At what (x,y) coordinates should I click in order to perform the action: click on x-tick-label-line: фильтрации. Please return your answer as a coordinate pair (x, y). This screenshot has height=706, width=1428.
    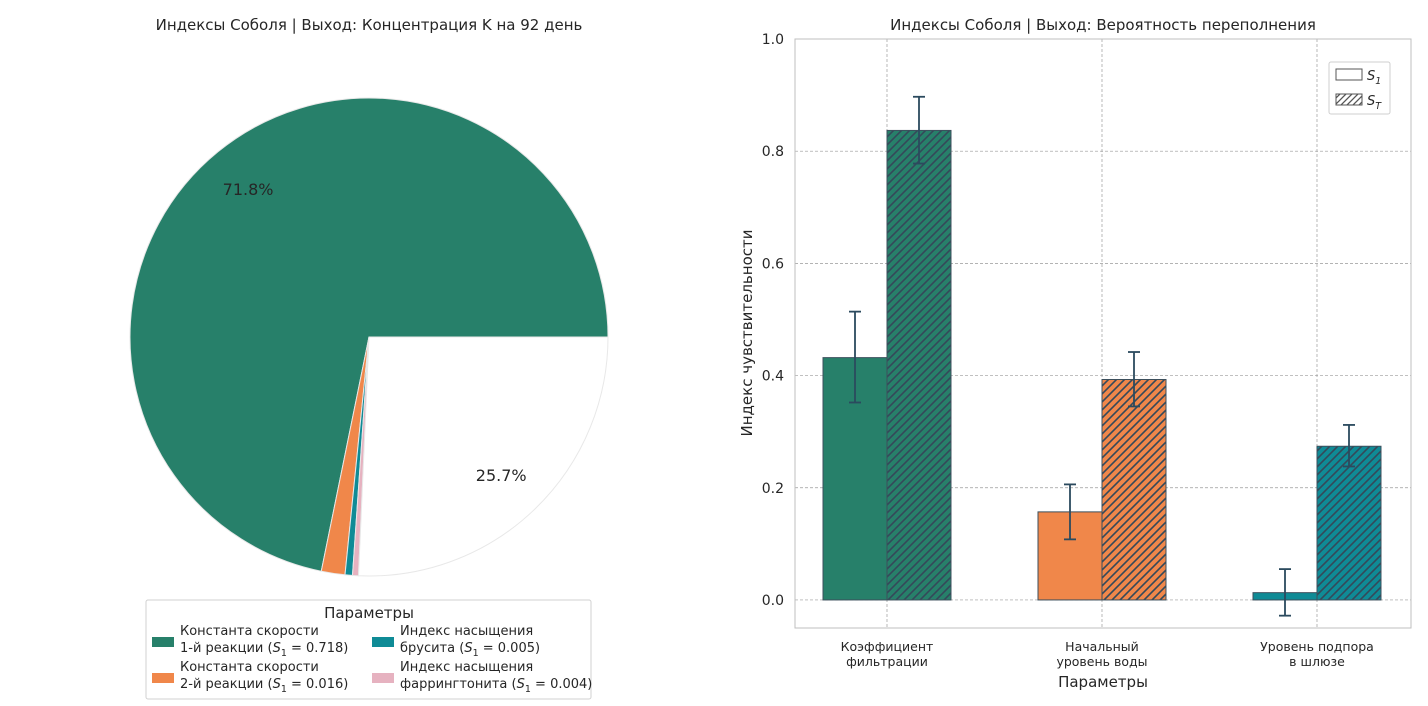
    Looking at the image, I should click on (887, 661).